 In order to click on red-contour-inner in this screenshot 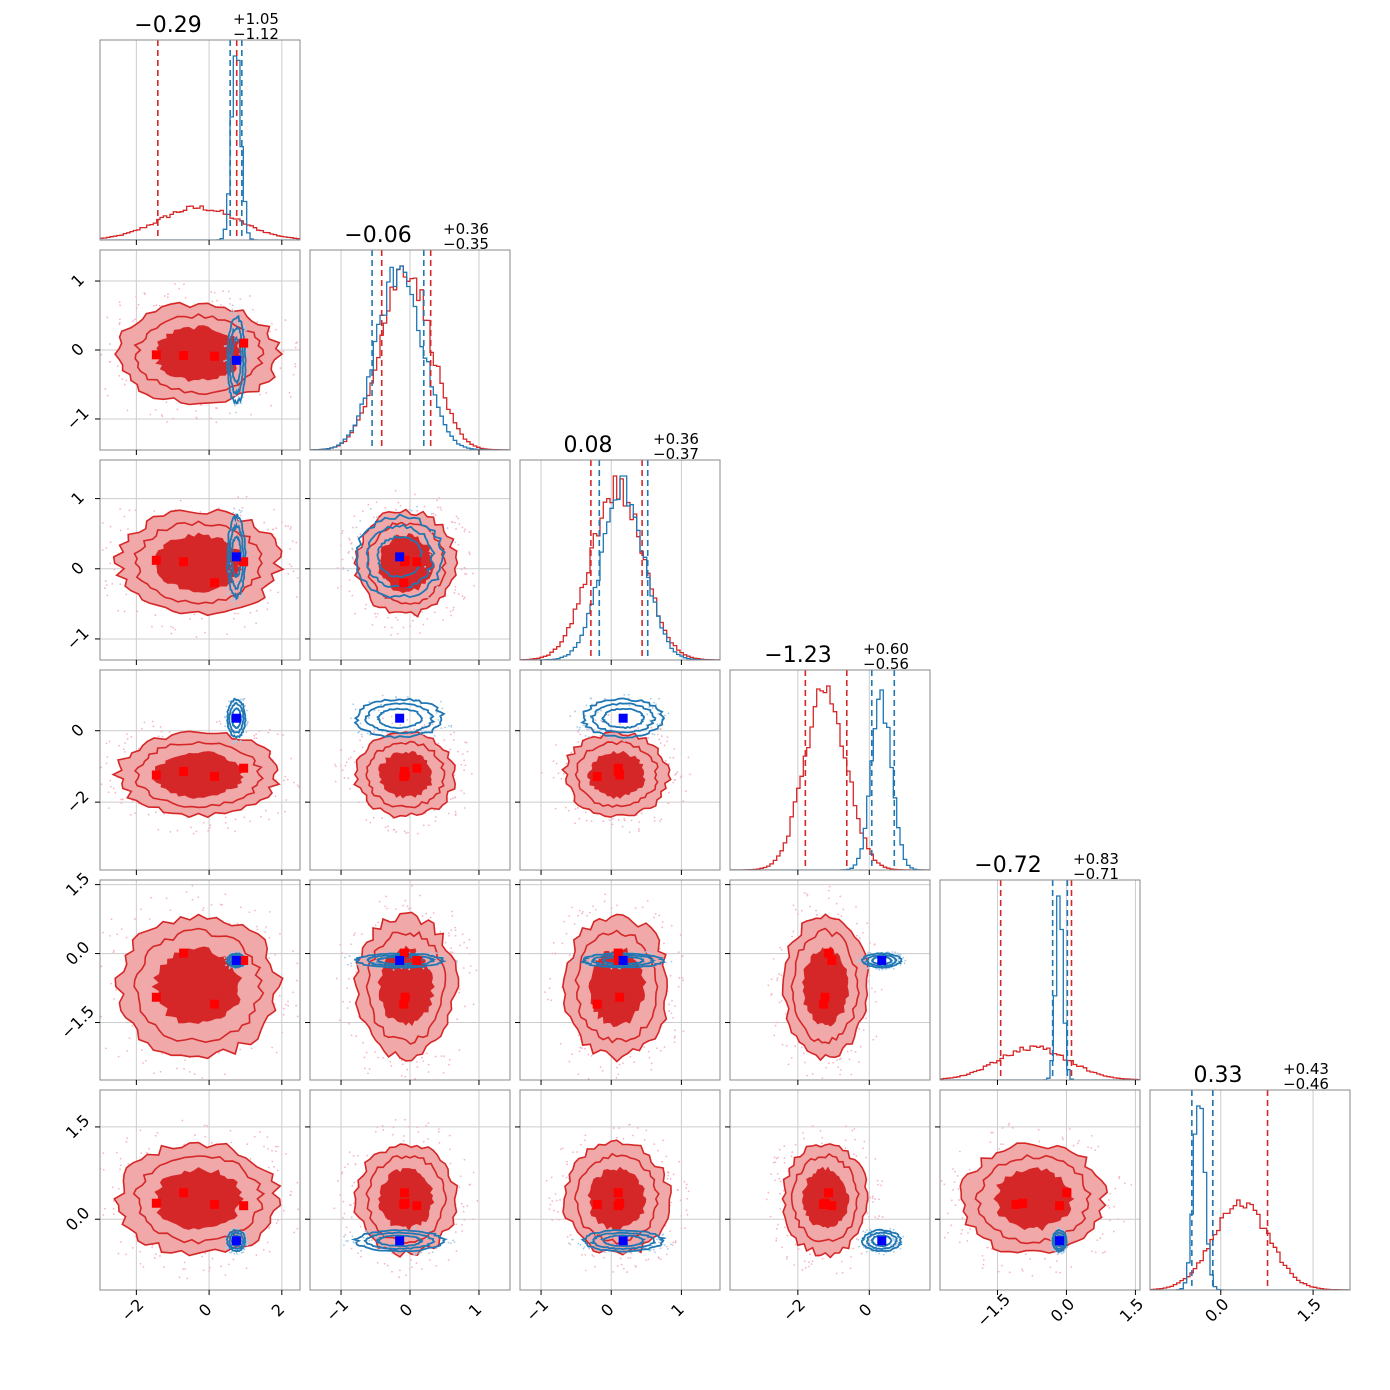, I will do `click(617, 1198)`.